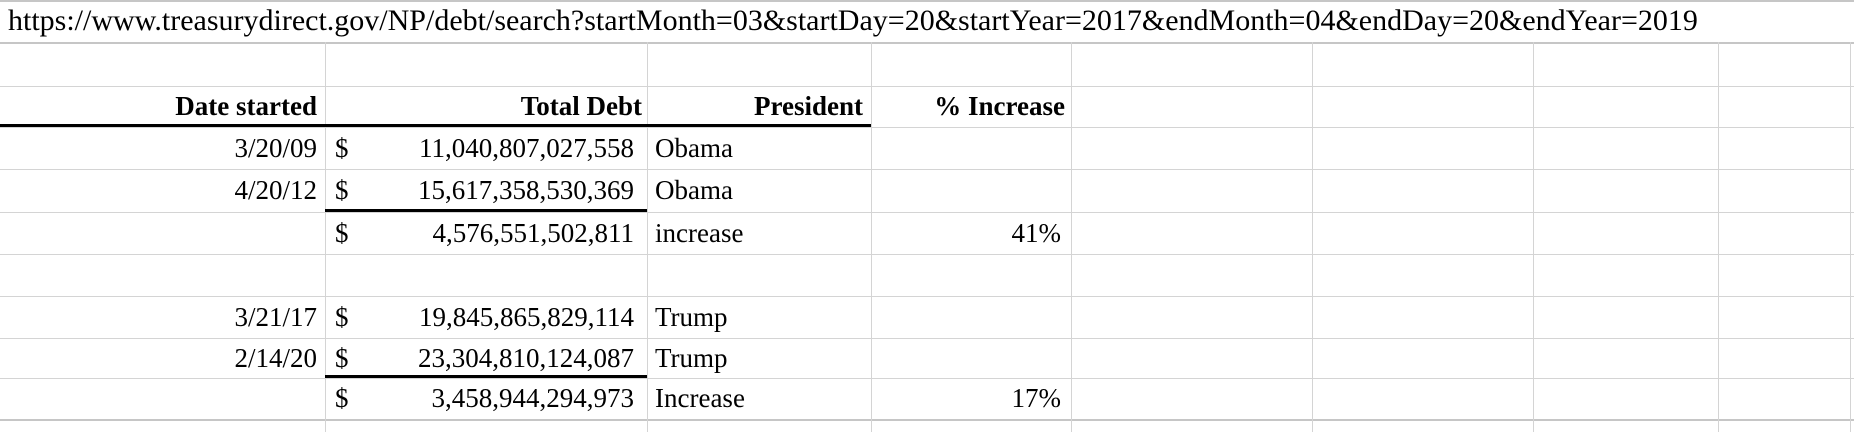  Describe the element at coordinates (526, 190) in the screenshot. I see `amount-value: 15,617,358,530,369` at that location.